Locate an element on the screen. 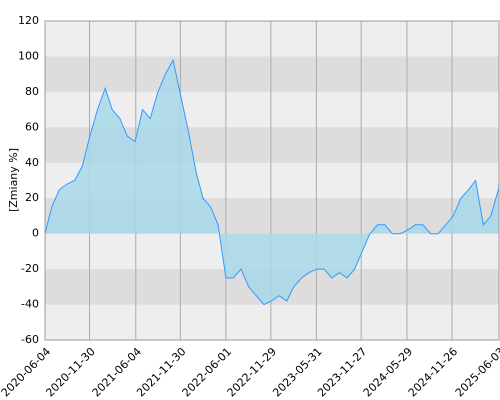  y-tick-label: 40 is located at coordinates (32, 162).